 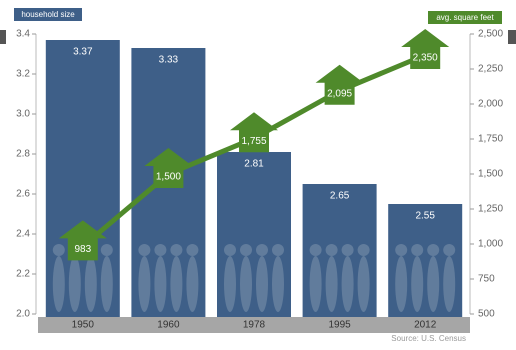 What do you see at coordinates (339, 325) in the screenshot?
I see `x-tick-label: 1995` at bounding box center [339, 325].